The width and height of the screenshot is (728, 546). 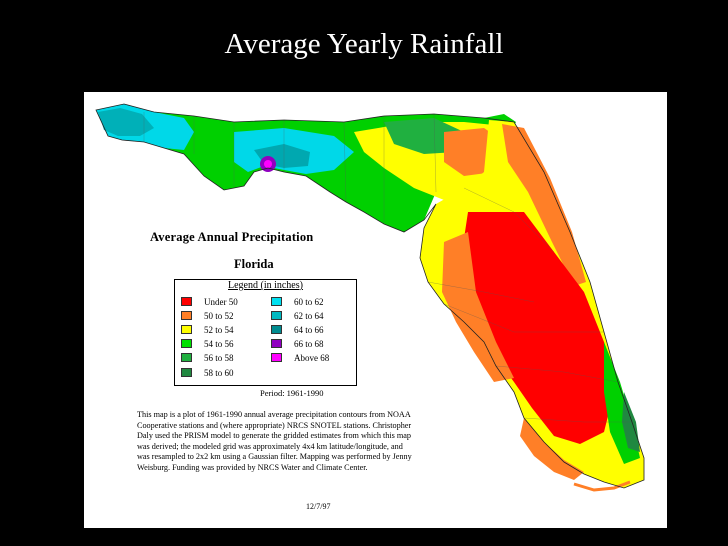 I want to click on legend-item: 56 to 58, so click(x=207, y=357).